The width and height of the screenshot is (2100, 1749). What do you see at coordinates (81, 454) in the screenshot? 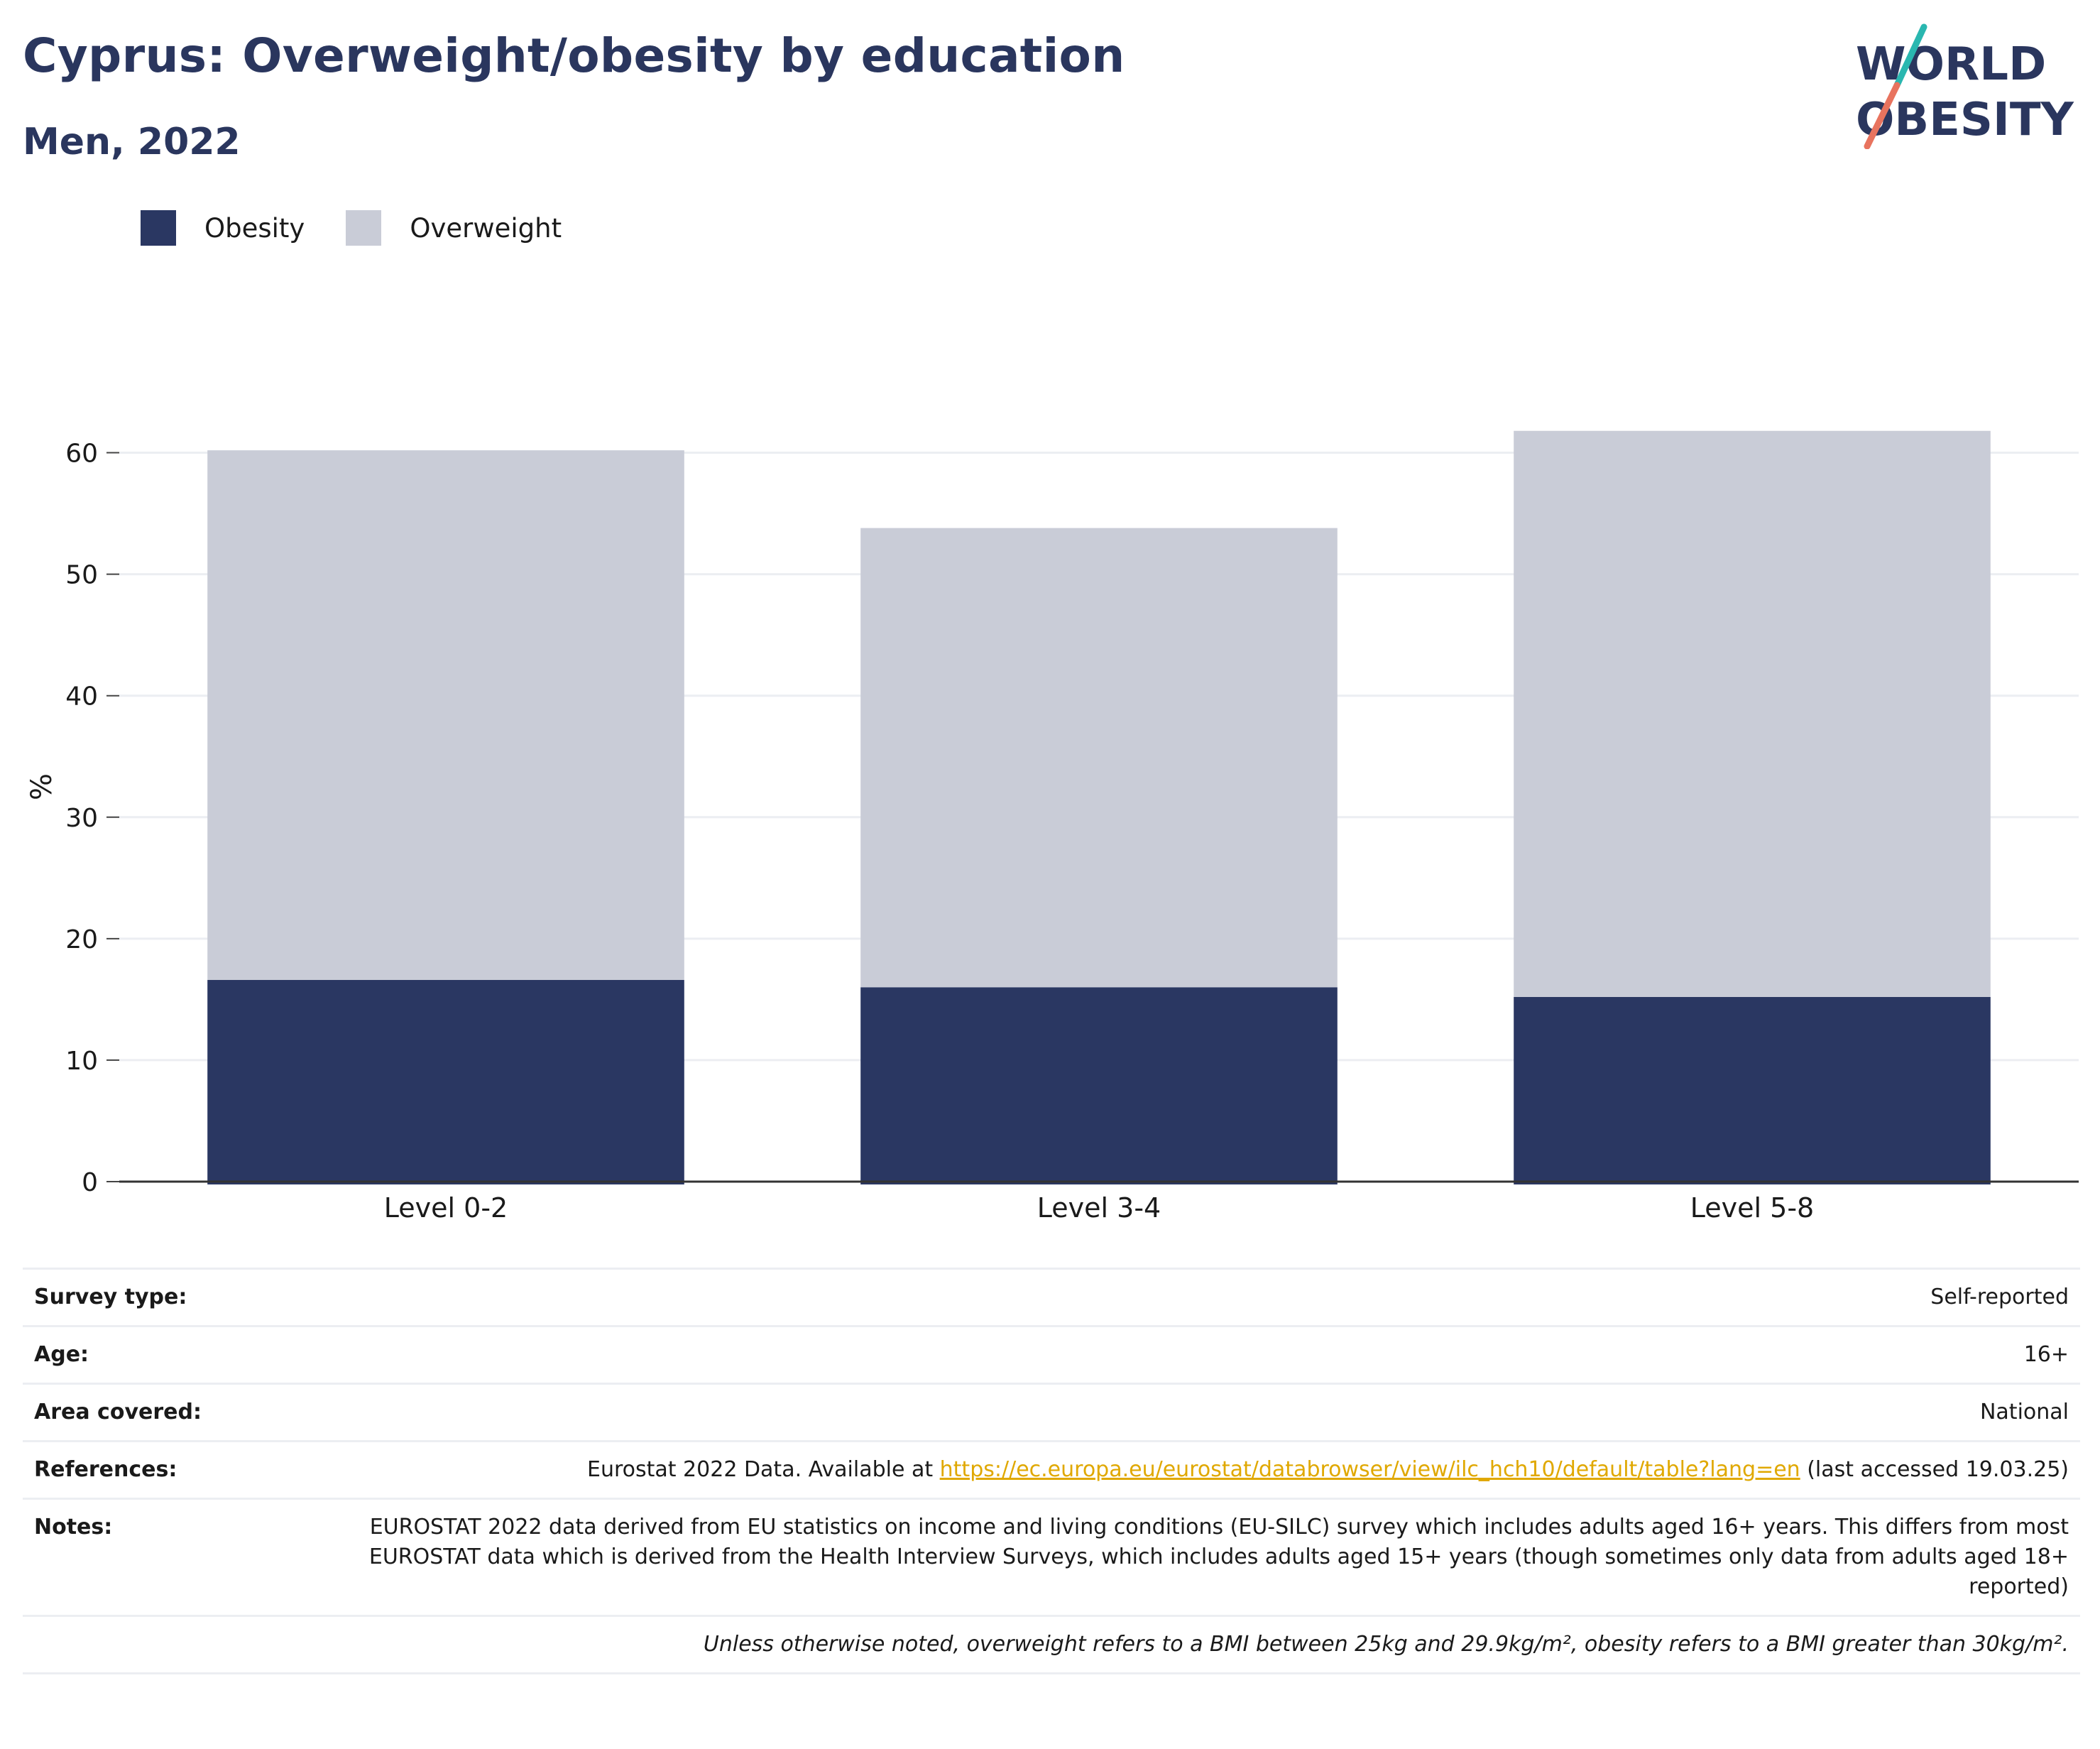
I see `y-tick-label-60: 60` at bounding box center [81, 454].